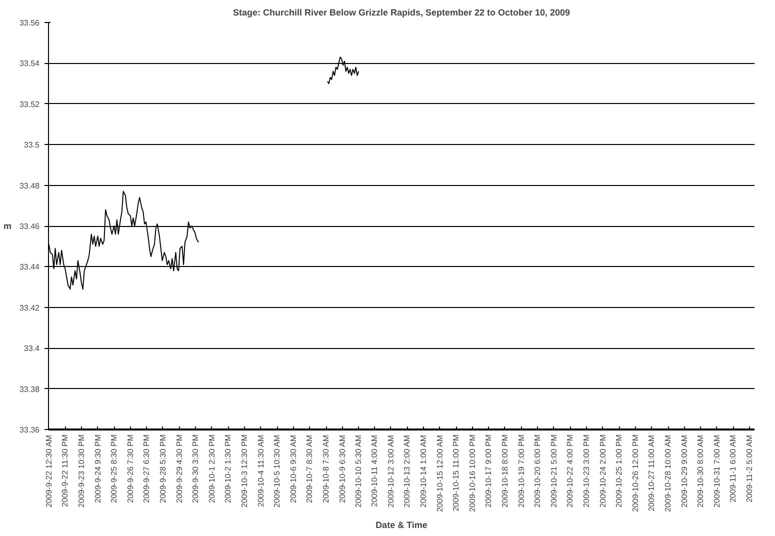 Image resolution: width=775 pixels, height=536 pixels. Describe the element at coordinates (701, 471) in the screenshot. I see `x-tick-label: 2009-10-30 8:00 AM` at that location.